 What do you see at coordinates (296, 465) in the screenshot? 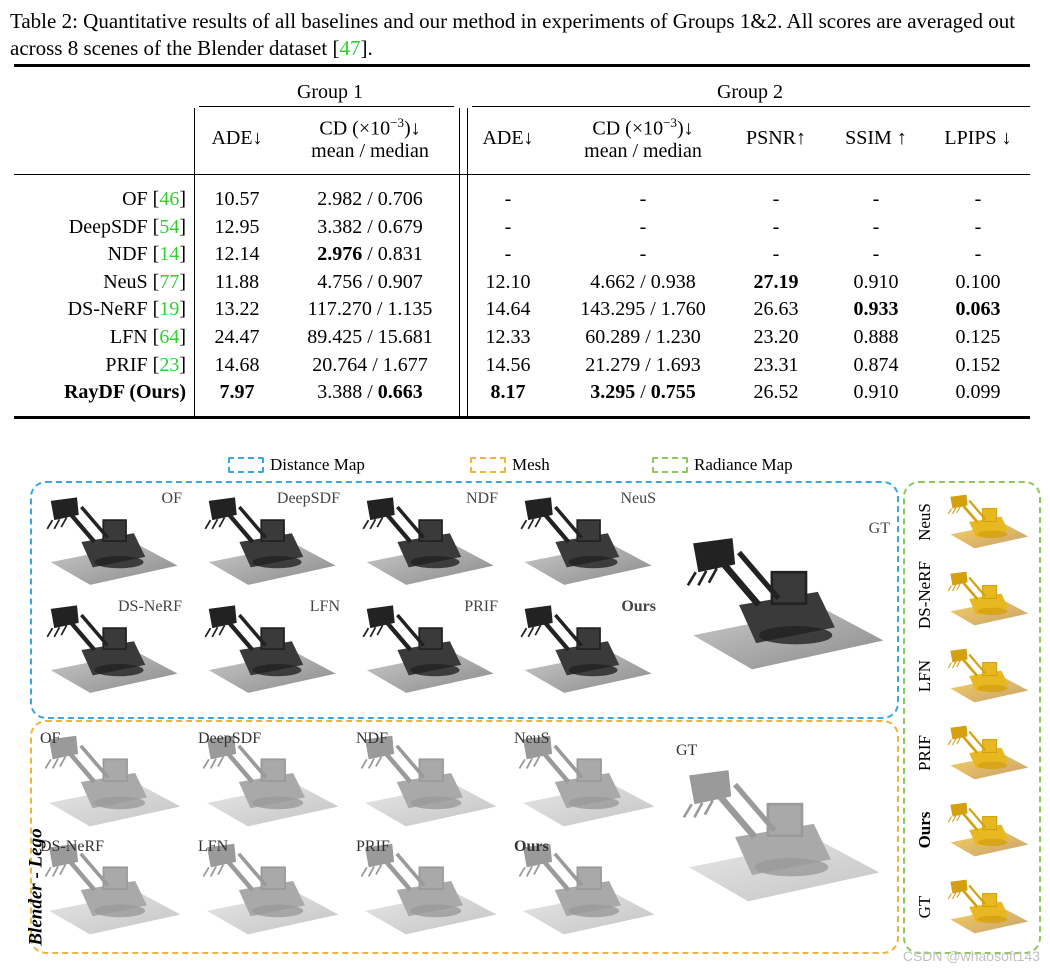
I see `legend-distance: Distance Map` at bounding box center [296, 465].